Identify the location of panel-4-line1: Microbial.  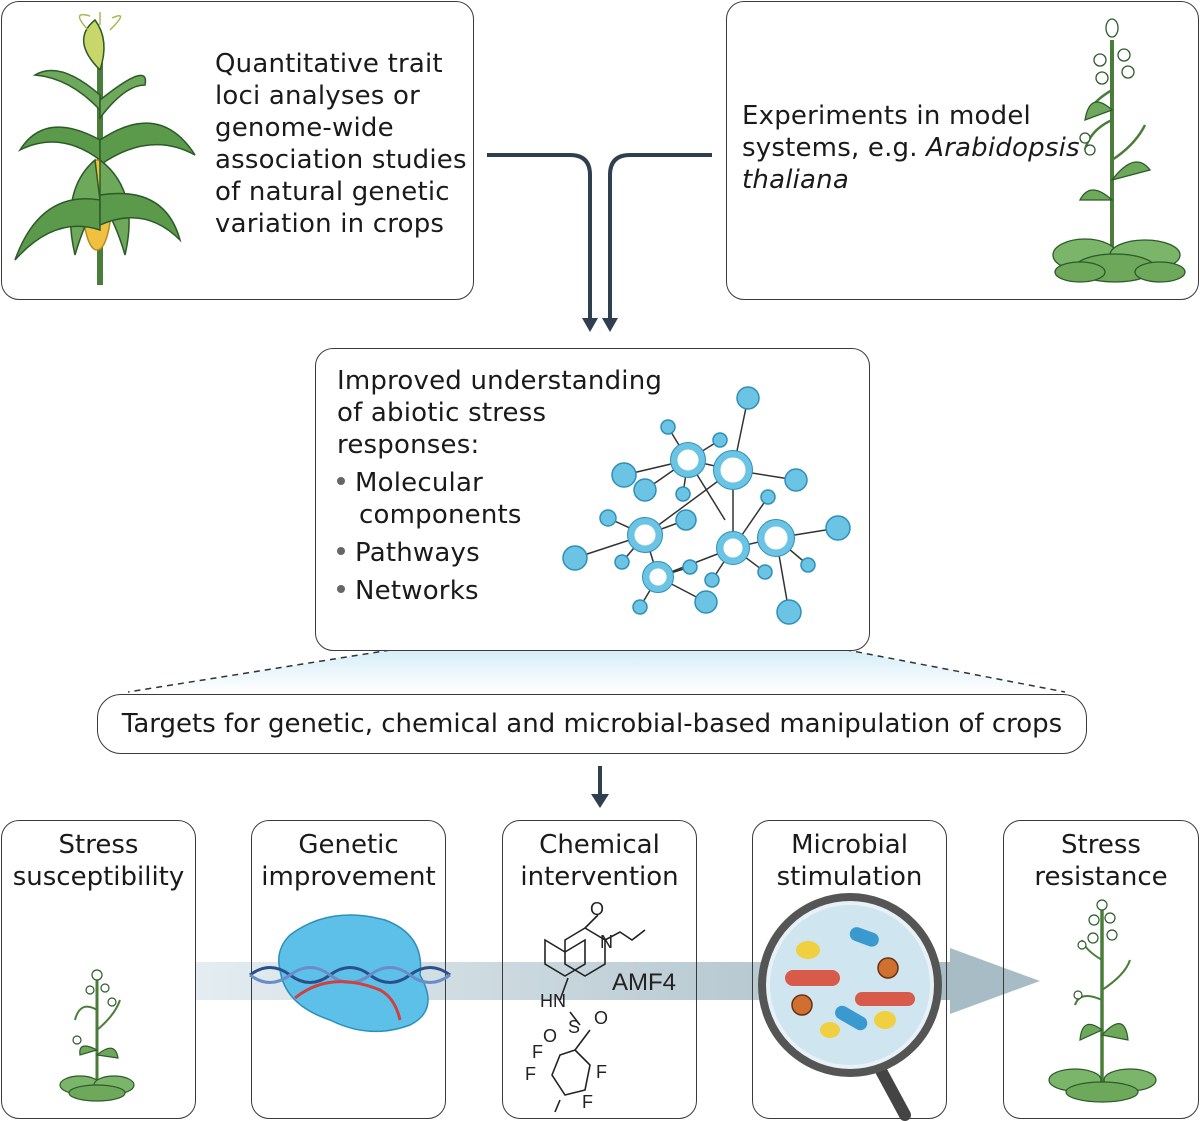
(849, 845).